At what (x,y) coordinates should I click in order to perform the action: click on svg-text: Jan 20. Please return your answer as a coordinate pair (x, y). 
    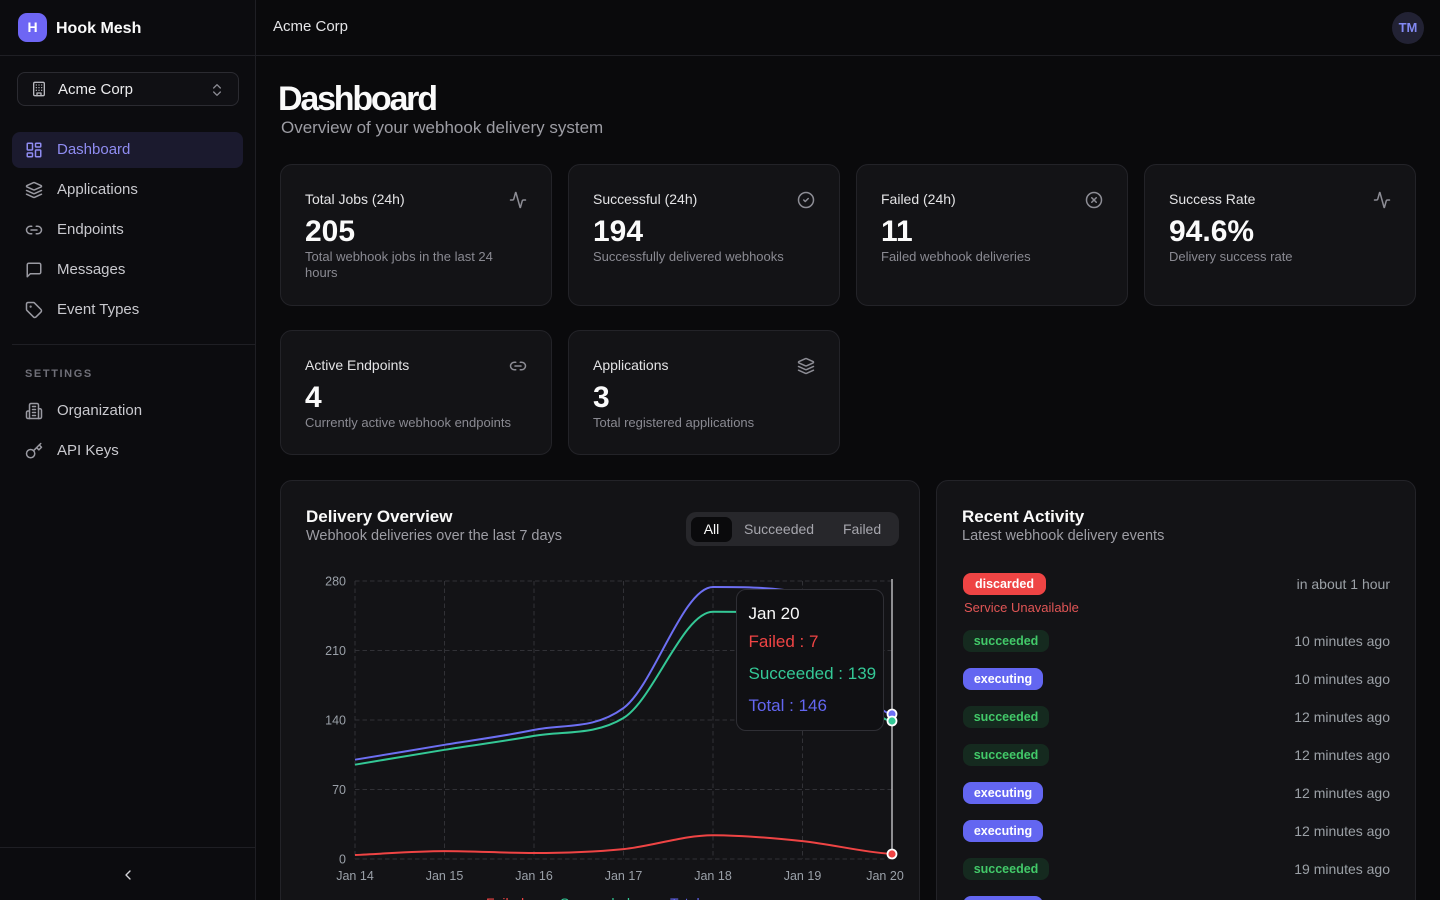
    Looking at the image, I should click on (885, 876).